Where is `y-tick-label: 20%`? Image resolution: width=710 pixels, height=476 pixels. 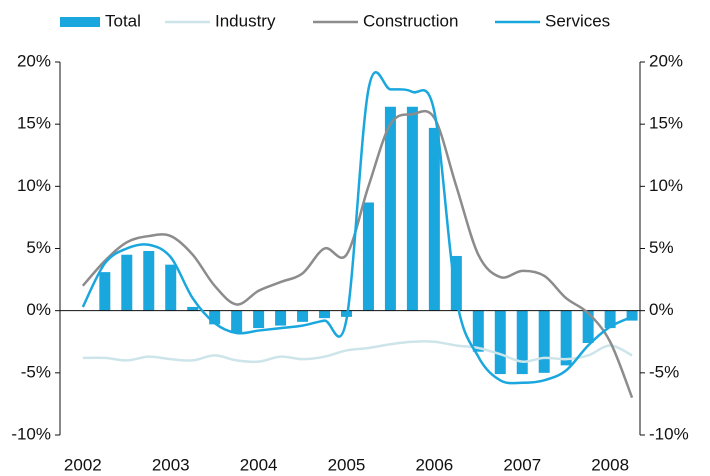
y-tick-label: 20% is located at coordinates (34, 60).